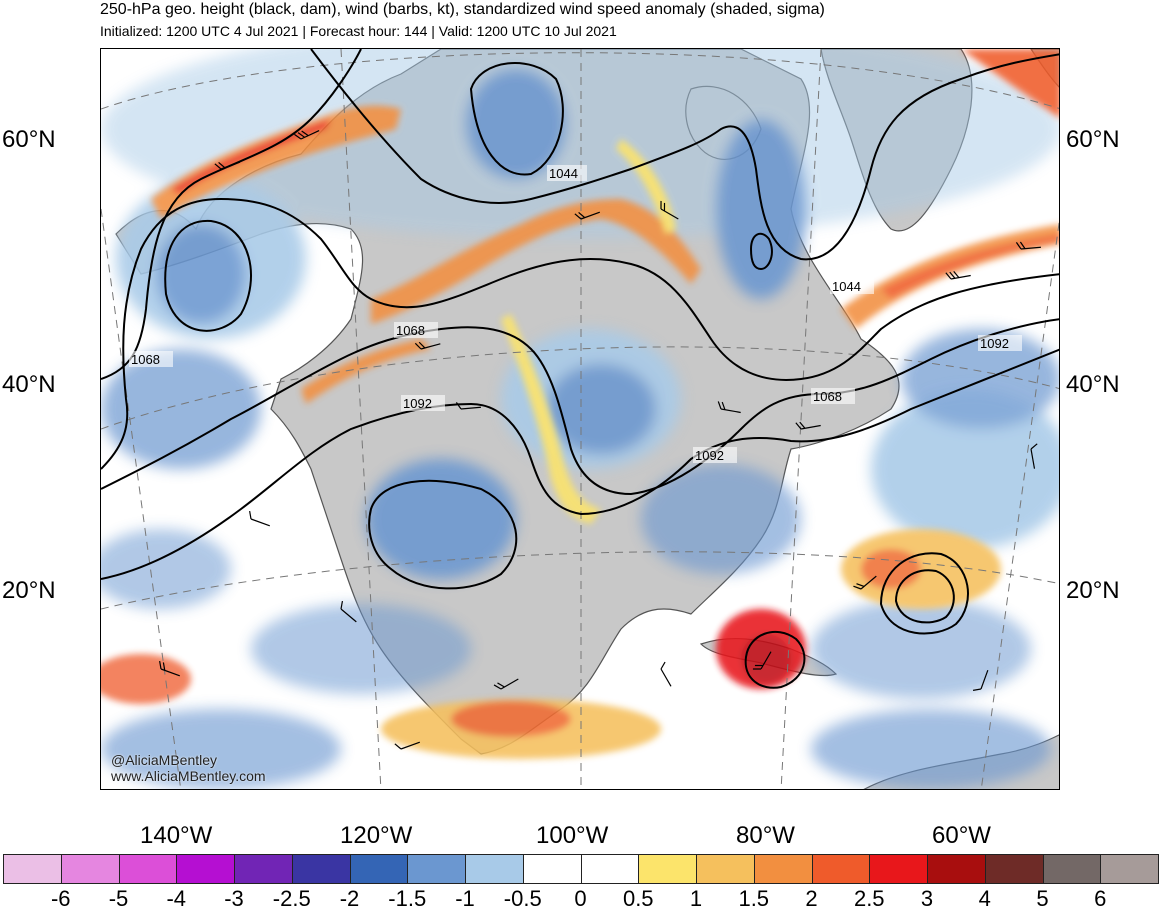 The height and width of the screenshot is (913, 1160). Describe the element at coordinates (1100, 898) in the screenshot. I see `colorbar-tick-label: 6` at that location.